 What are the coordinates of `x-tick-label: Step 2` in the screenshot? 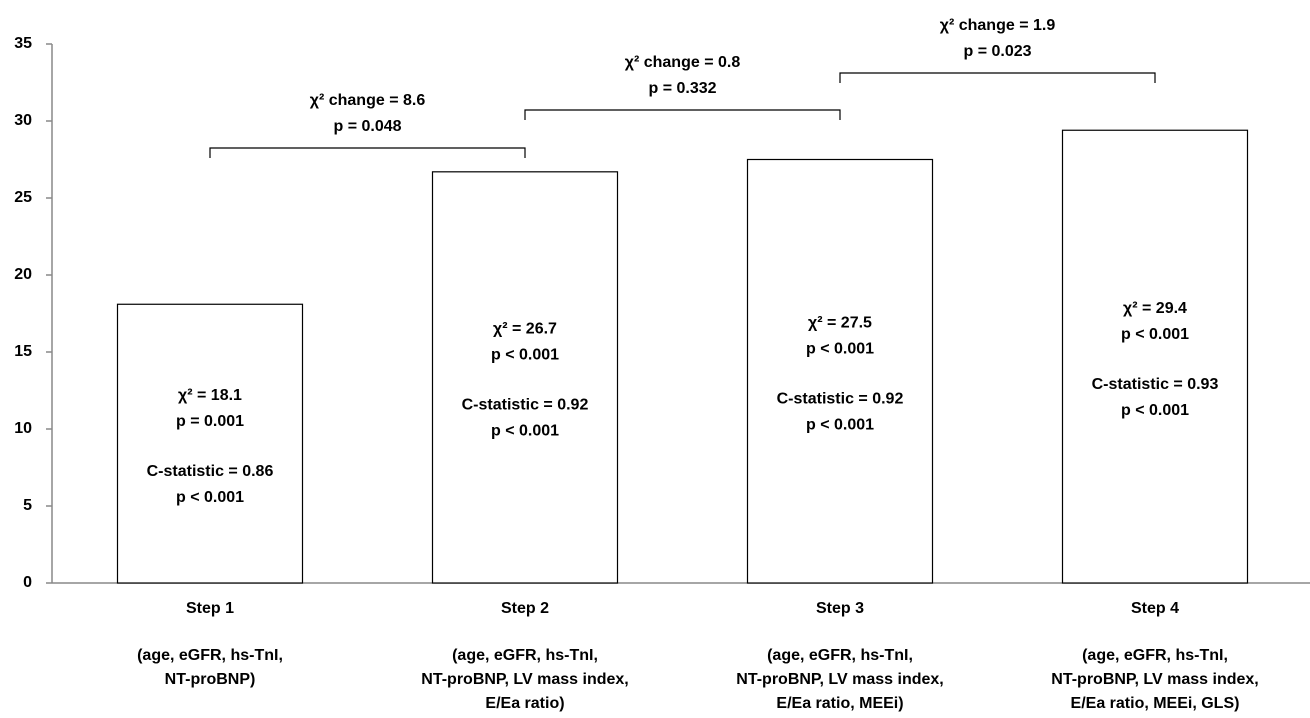 It's located at (525, 608).